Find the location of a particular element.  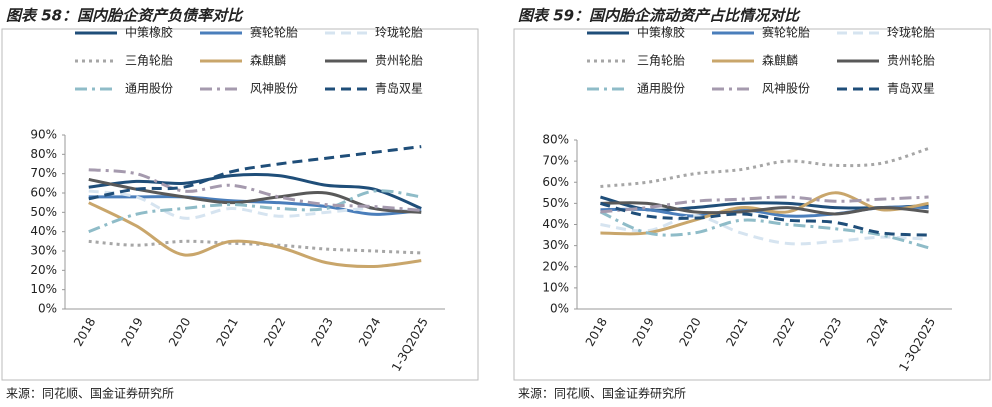

chart-title: 图表 58：国内胎企资产负债率对比 is located at coordinates (125, 16).